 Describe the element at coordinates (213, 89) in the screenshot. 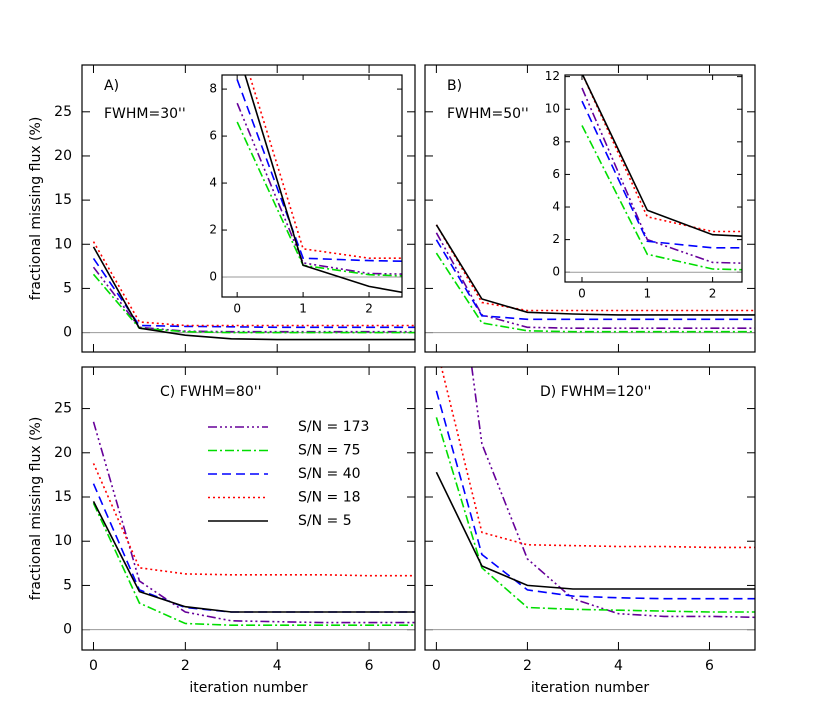

I see `y-tick-label: 8` at that location.